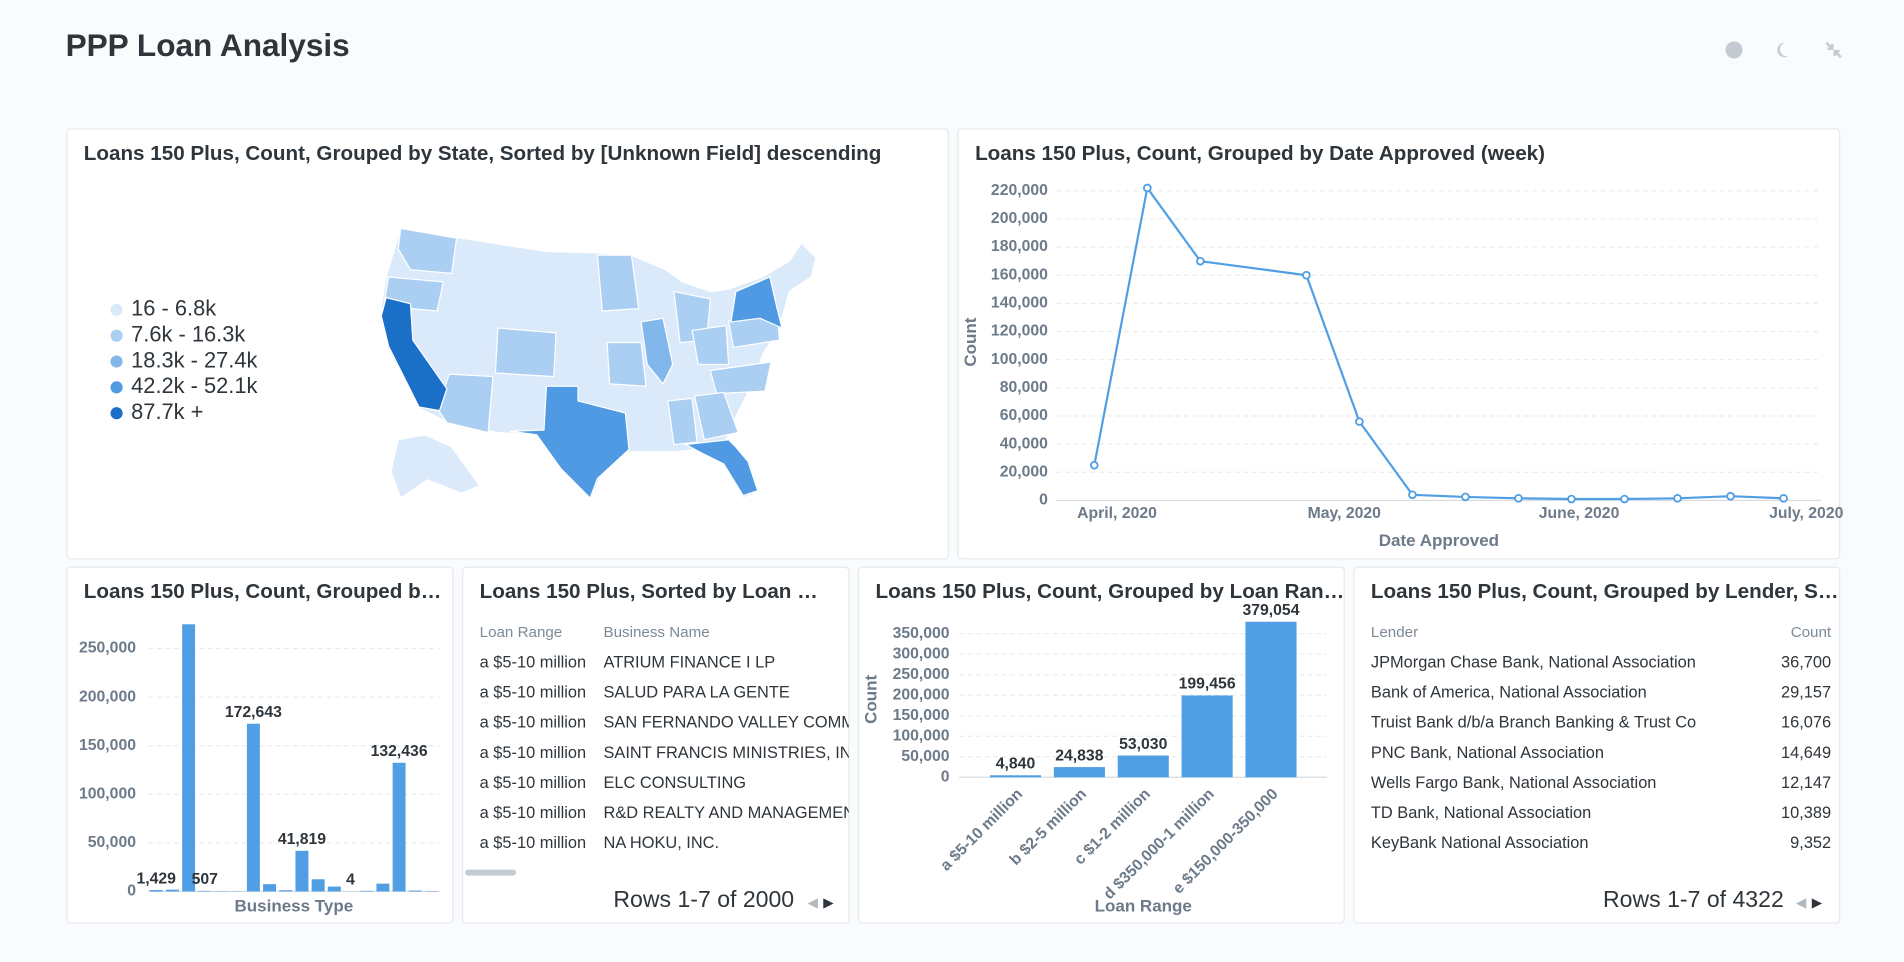 The image size is (1904, 962). Describe the element at coordinates (662, 843) in the screenshot. I see `table-cell: NA HOKU, INC.` at that location.